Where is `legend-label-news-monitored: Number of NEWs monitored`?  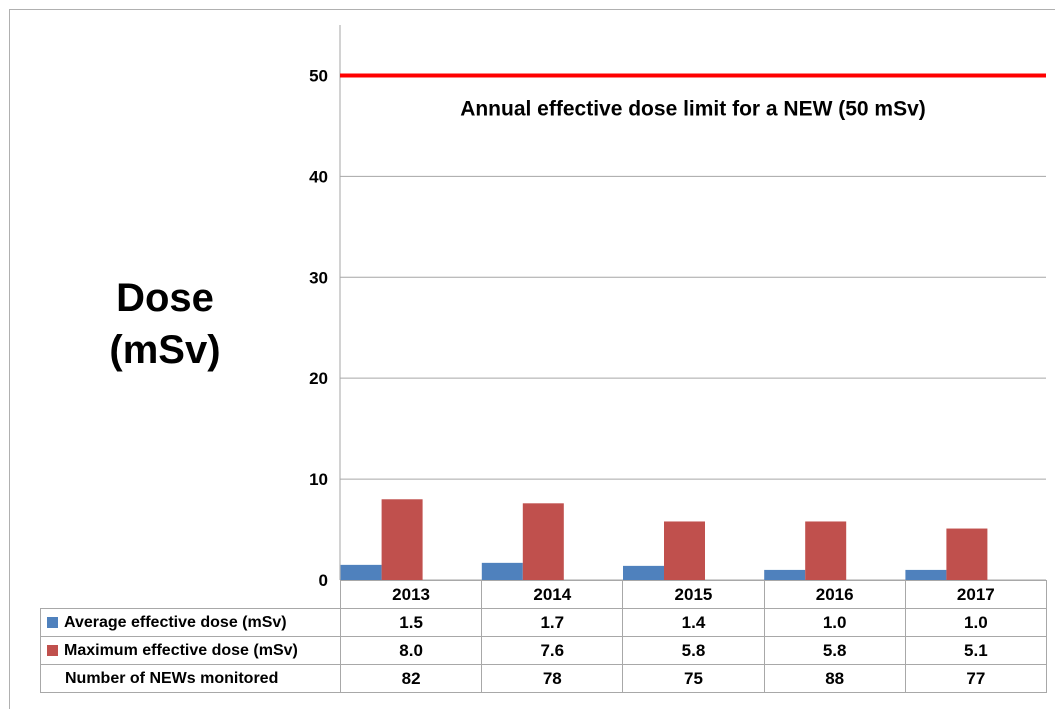
legend-label-news-monitored: Number of NEWs monitored is located at coordinates (172, 678).